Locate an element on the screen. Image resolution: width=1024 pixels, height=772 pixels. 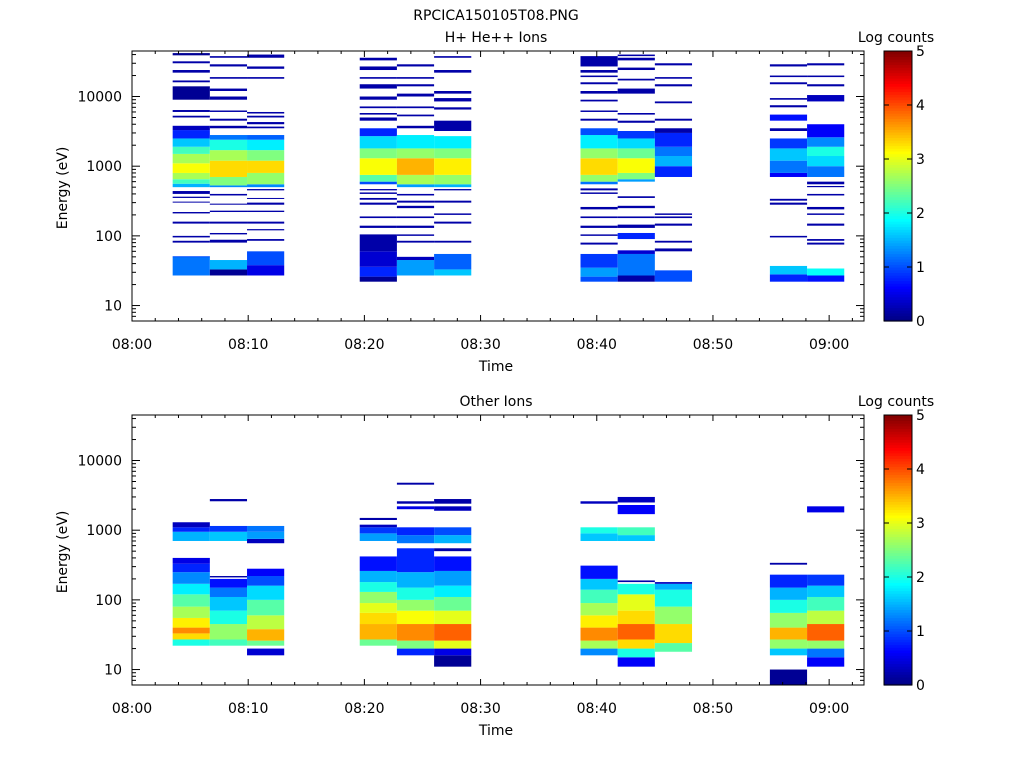
colorbar-label: Log counts is located at coordinates (896, 38).